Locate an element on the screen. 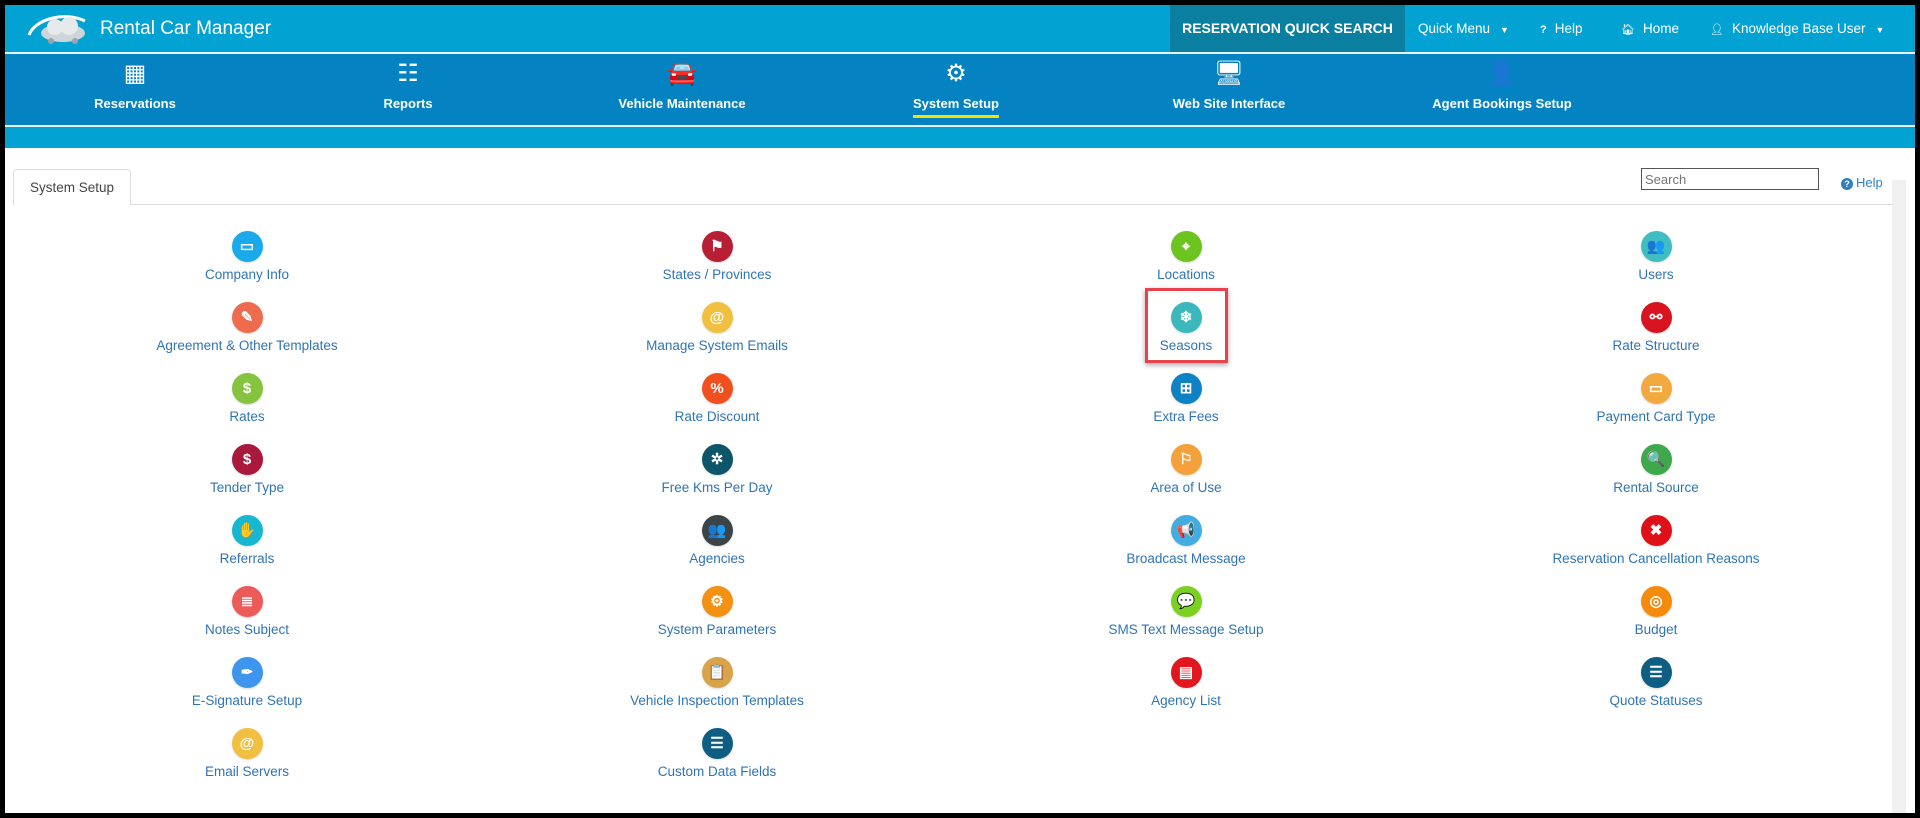 The height and width of the screenshot is (818, 1920). setup-item-broadcast-message: 📢 Broadcast Message is located at coordinates (1186, 540).